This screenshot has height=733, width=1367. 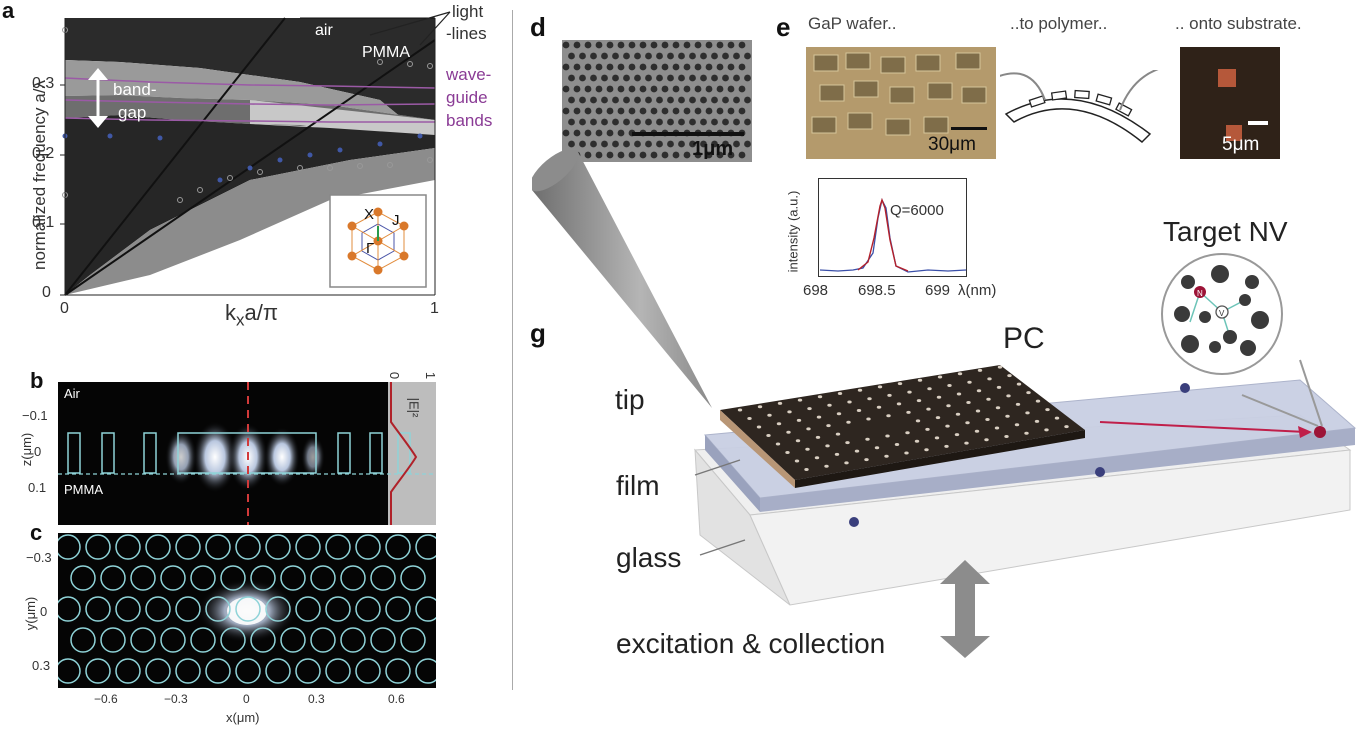 What do you see at coordinates (622, 279) in the screenshot?
I see `probe-tip` at bounding box center [622, 279].